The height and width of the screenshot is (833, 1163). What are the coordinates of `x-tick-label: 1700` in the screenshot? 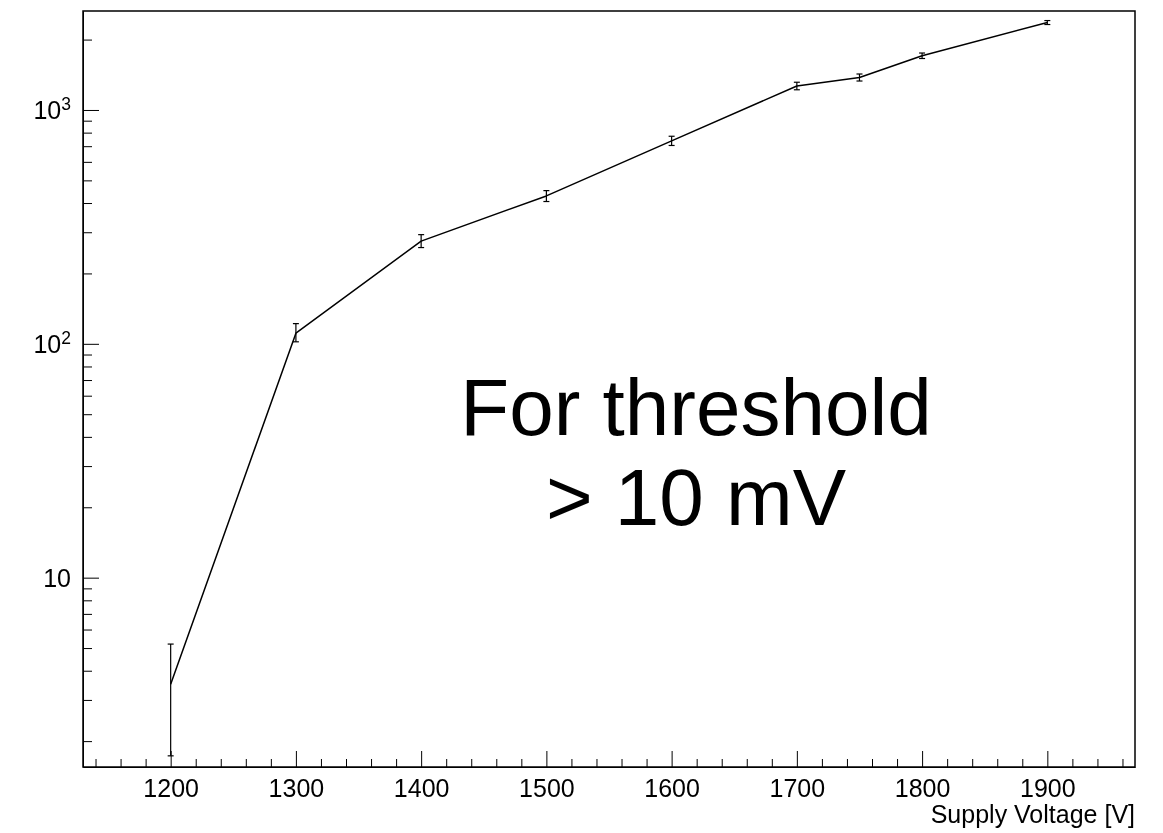 It's located at (797, 787).